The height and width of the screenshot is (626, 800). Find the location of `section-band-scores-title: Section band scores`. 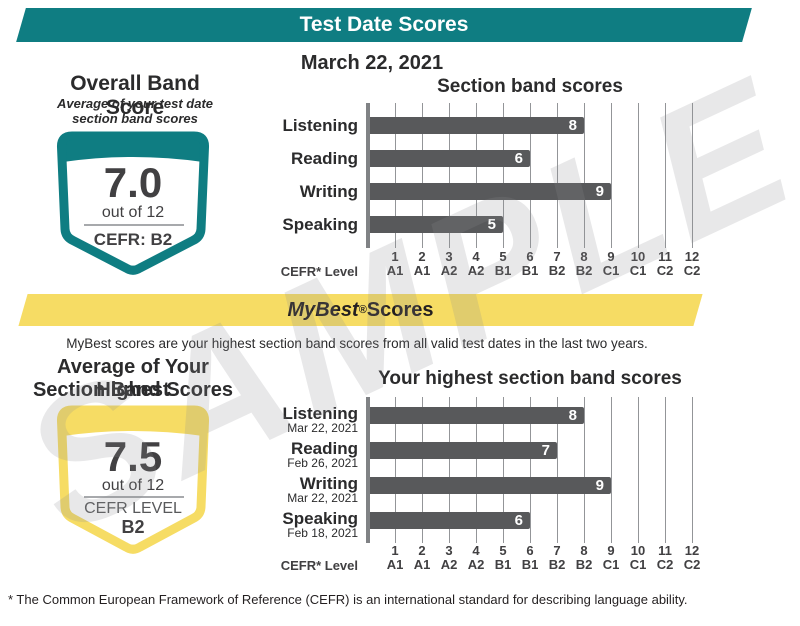

section-band-scores-title: Section band scores is located at coordinates (530, 86).